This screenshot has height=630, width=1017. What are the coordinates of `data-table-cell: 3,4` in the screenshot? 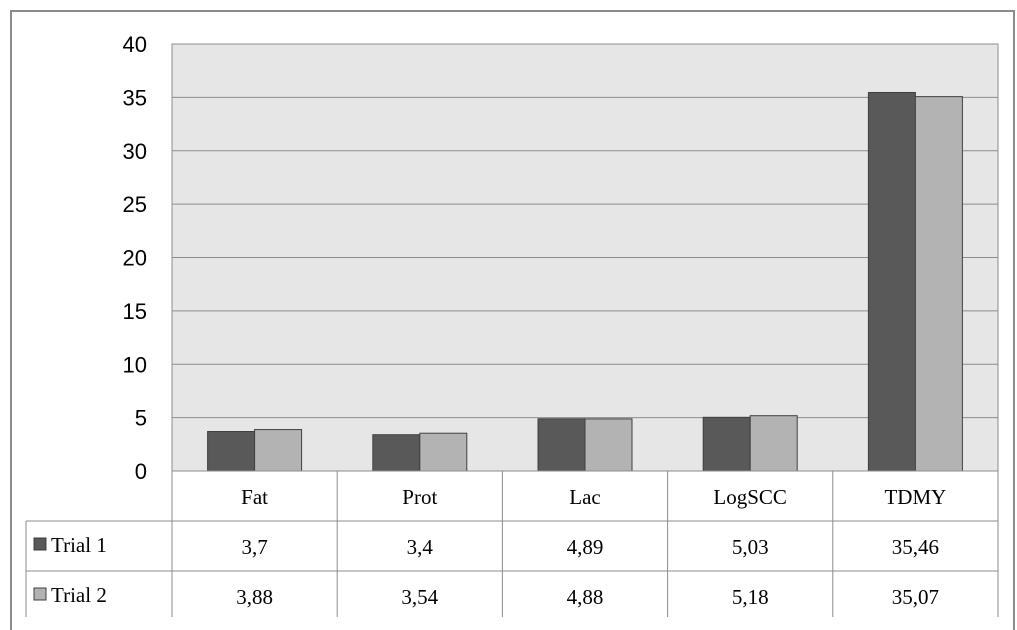 It's located at (420, 547).